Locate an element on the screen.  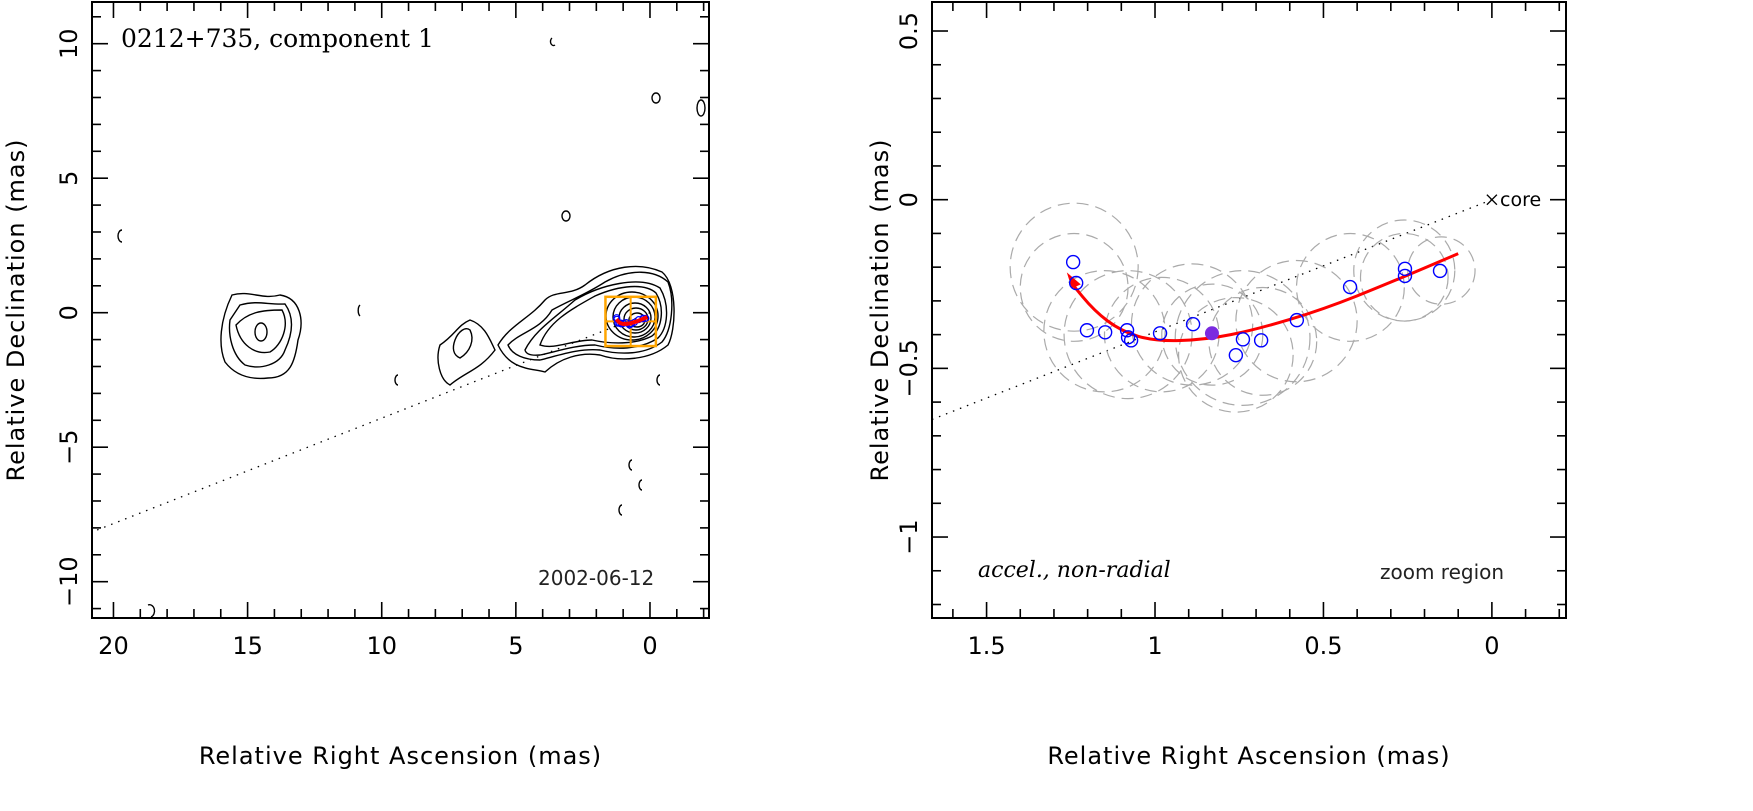
x-tick-label: 1 is located at coordinates (1154, 646).